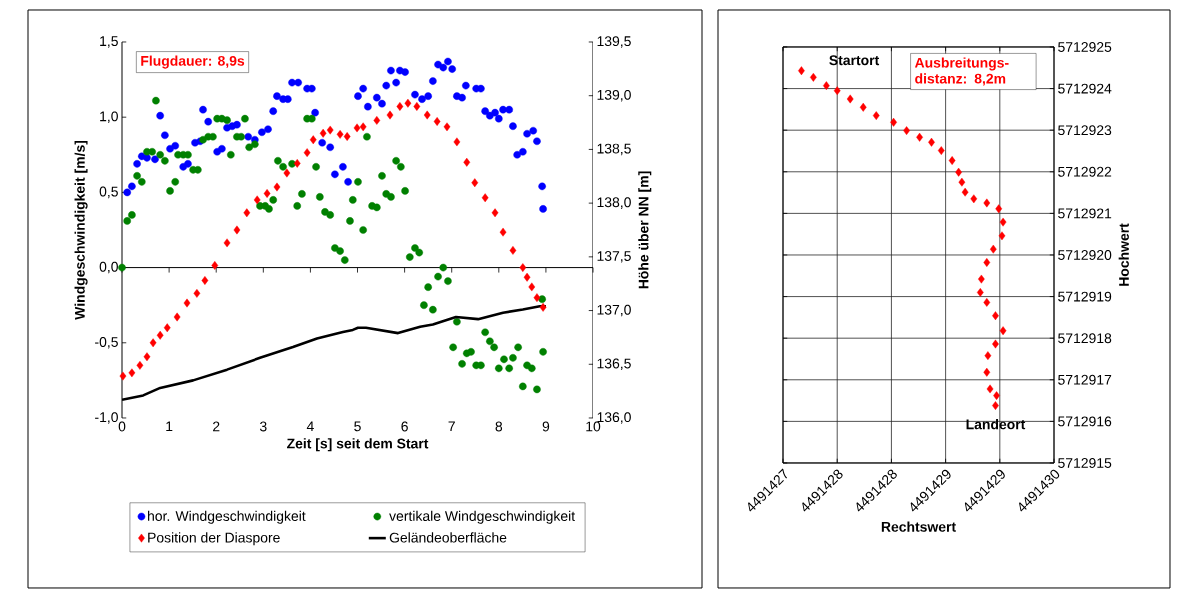 The height and width of the screenshot is (596, 1178). What do you see at coordinates (614, 149) in the screenshot?
I see `y2-tick-label: 138,5` at bounding box center [614, 149].